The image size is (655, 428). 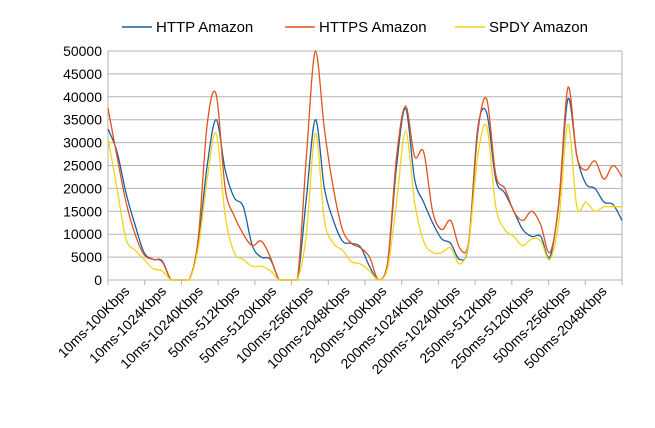 What do you see at coordinates (82, 143) in the screenshot?
I see `y-tick-label: 30000` at bounding box center [82, 143].